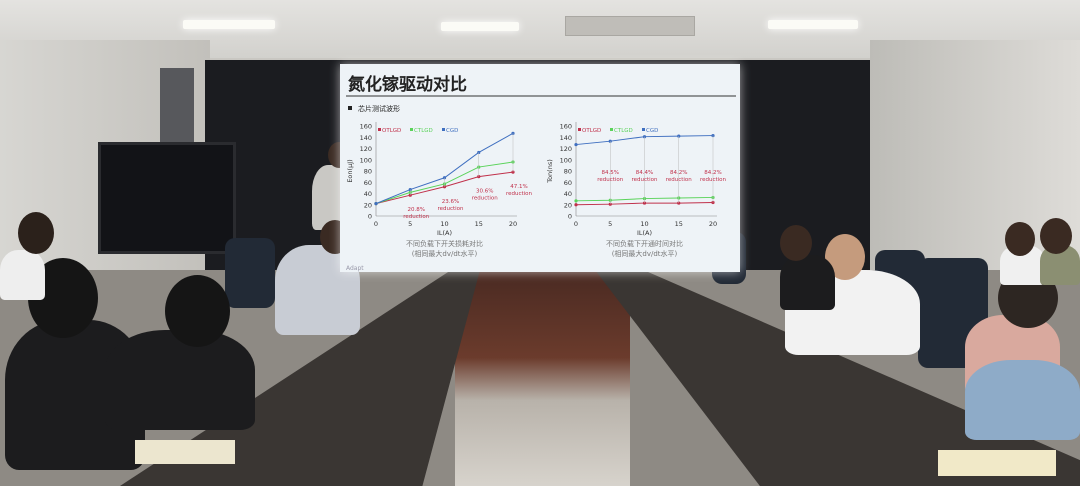 This screenshot has width=1080, height=486. What do you see at coordinates (450, 202) in the screenshot?
I see `annotation-percent: 23.6%` at bounding box center [450, 202].